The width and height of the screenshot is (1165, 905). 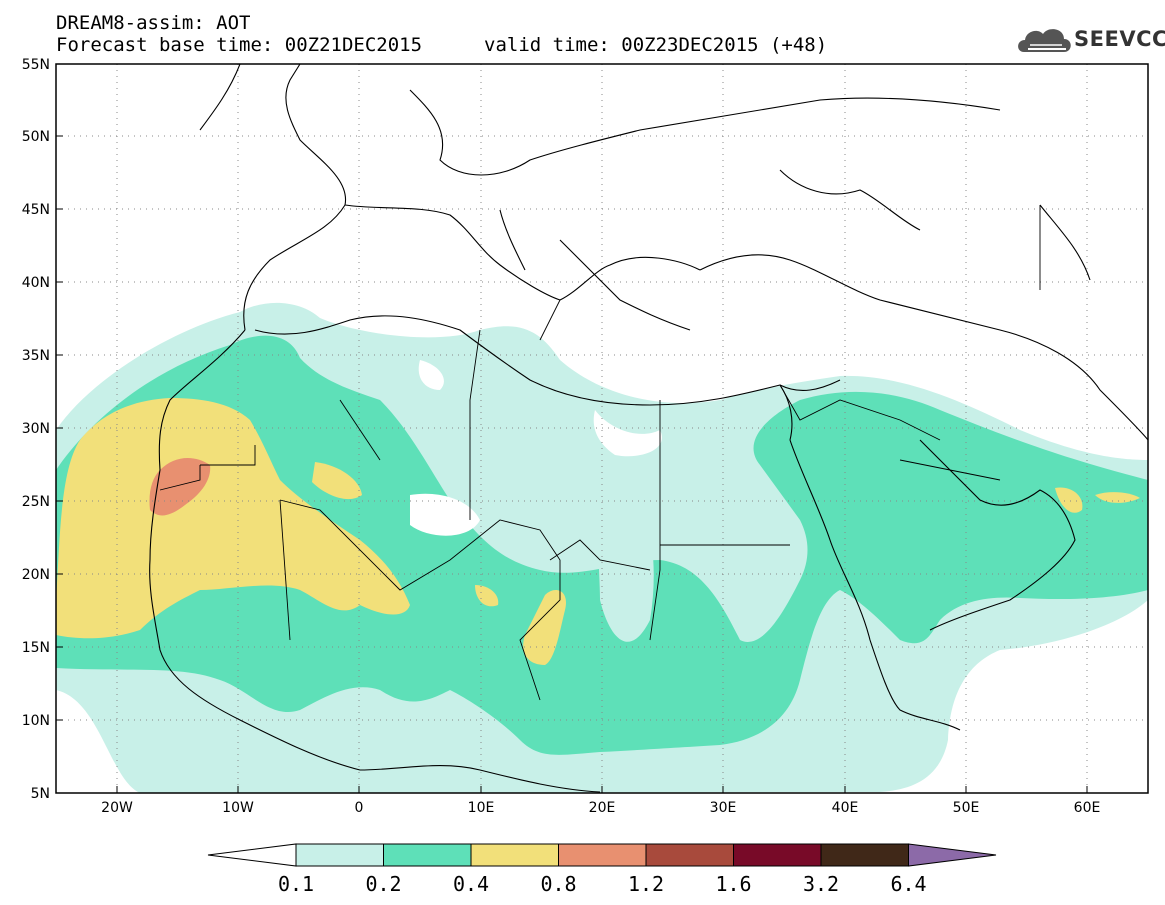 What do you see at coordinates (845, 808) in the screenshot?
I see `lon-label: 40E` at bounding box center [845, 808].